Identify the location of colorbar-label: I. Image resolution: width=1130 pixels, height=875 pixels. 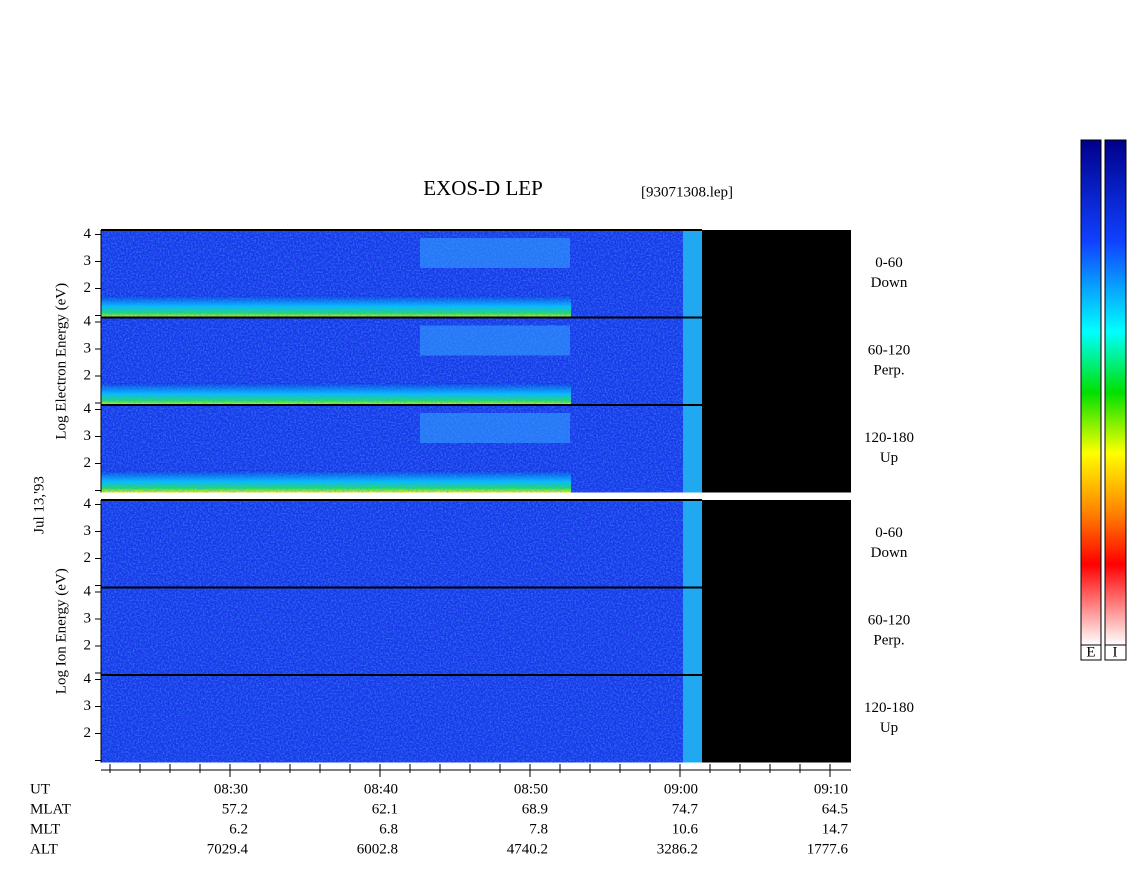
(1115, 652).